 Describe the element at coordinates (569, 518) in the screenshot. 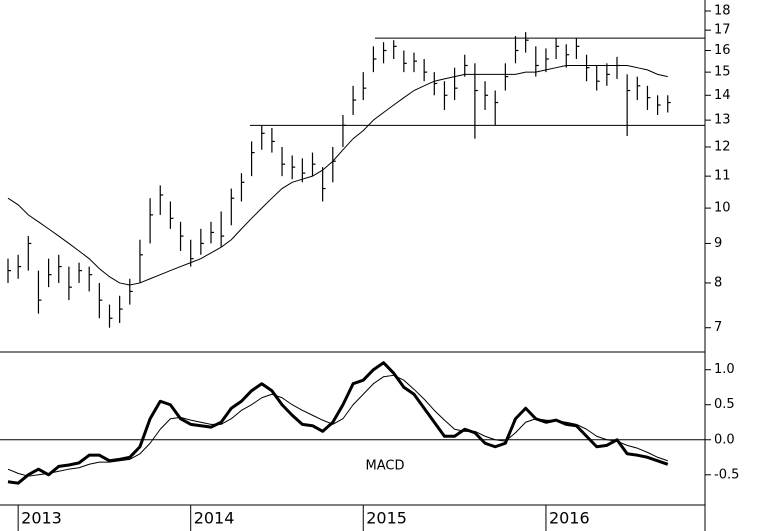

I see `x-tick-label: 2016` at that location.